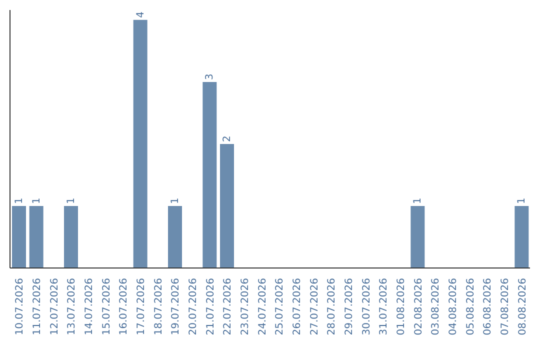  Describe the element at coordinates (332, 307) in the screenshot. I see `x-tick-label: 28.07.2026` at that location.